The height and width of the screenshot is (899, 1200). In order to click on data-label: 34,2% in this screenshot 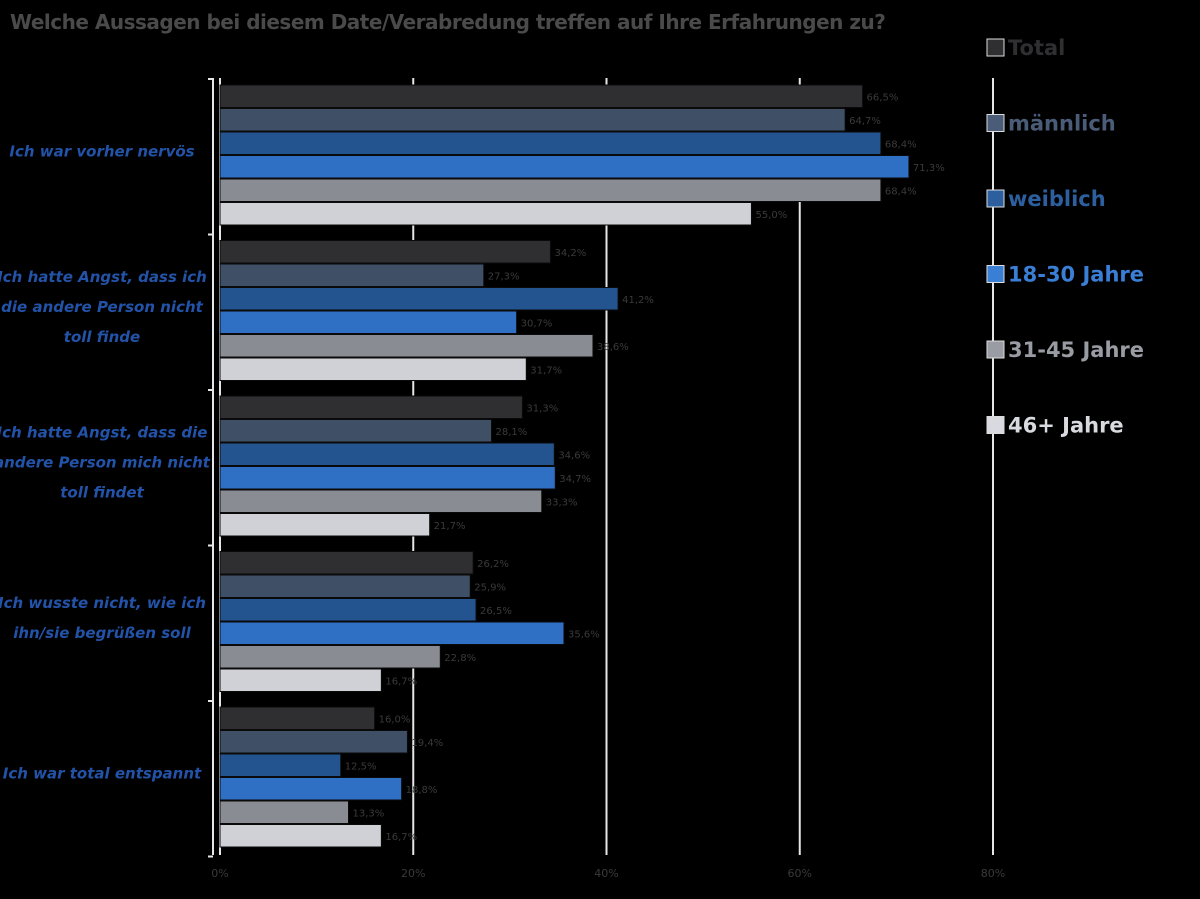, I will do `click(570, 253)`.